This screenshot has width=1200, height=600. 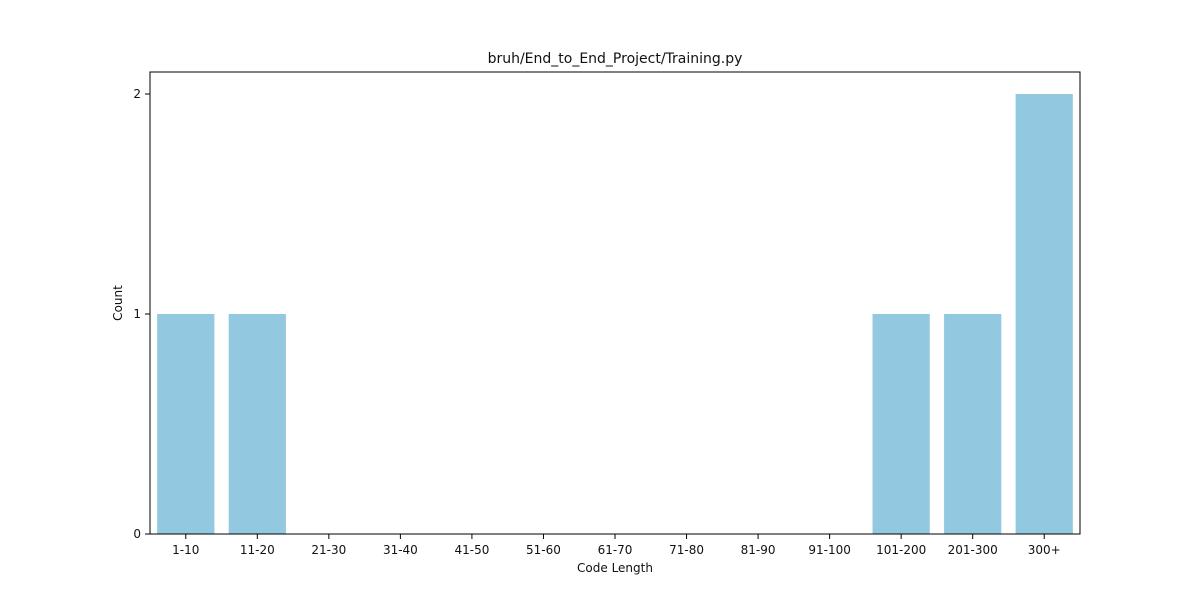 What do you see at coordinates (400, 550) in the screenshot?
I see `x-tick-label: 31-40` at bounding box center [400, 550].